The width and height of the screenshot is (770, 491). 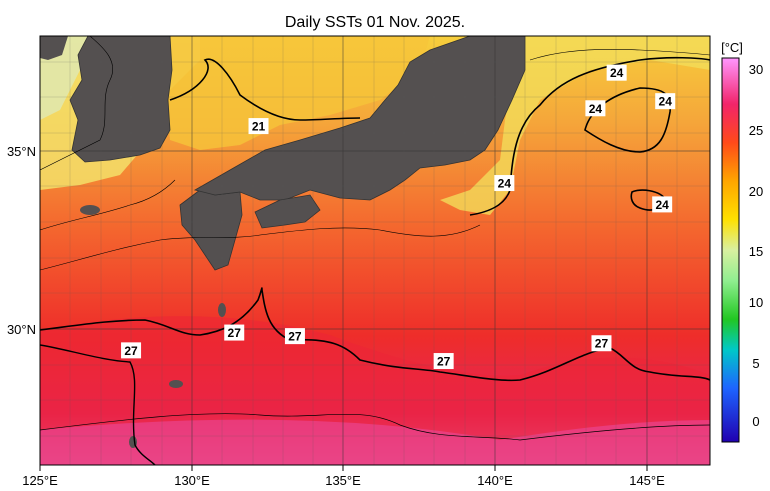 I want to click on land-honshu, so click(x=359, y=118).